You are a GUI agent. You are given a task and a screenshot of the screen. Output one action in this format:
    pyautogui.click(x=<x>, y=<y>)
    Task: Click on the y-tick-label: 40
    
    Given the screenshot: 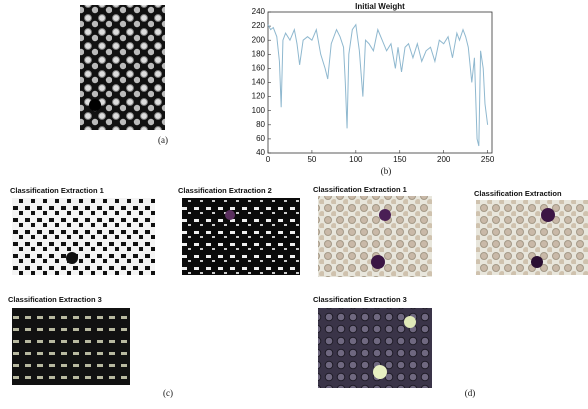 What is the action you would take?
    pyautogui.click(x=260, y=152)
    